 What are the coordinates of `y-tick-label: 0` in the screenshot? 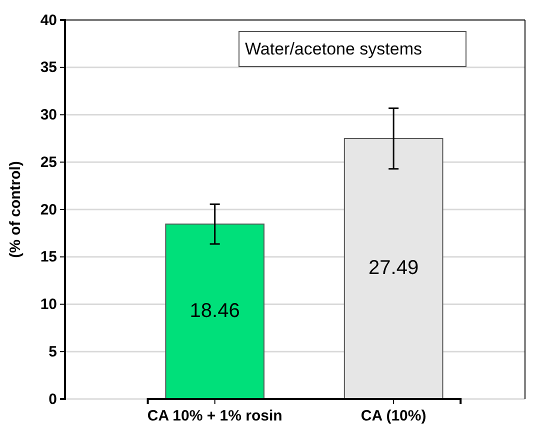 It's located at (52, 399).